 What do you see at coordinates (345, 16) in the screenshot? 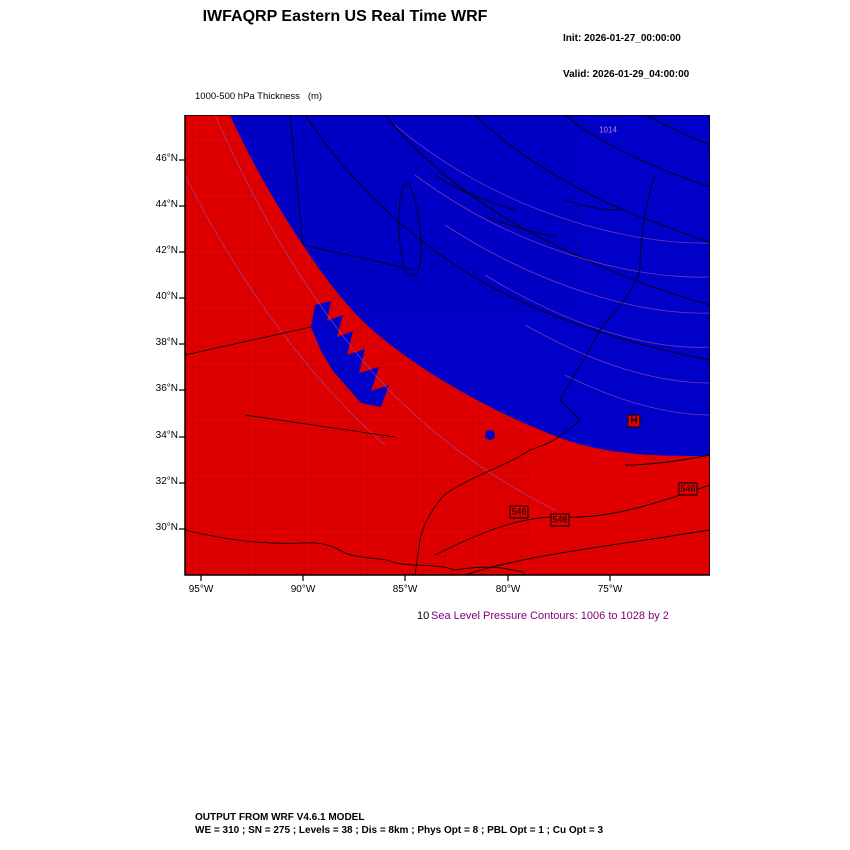
I see `page-title: IWFAQRP Eastern US Real Time WRF` at bounding box center [345, 16].